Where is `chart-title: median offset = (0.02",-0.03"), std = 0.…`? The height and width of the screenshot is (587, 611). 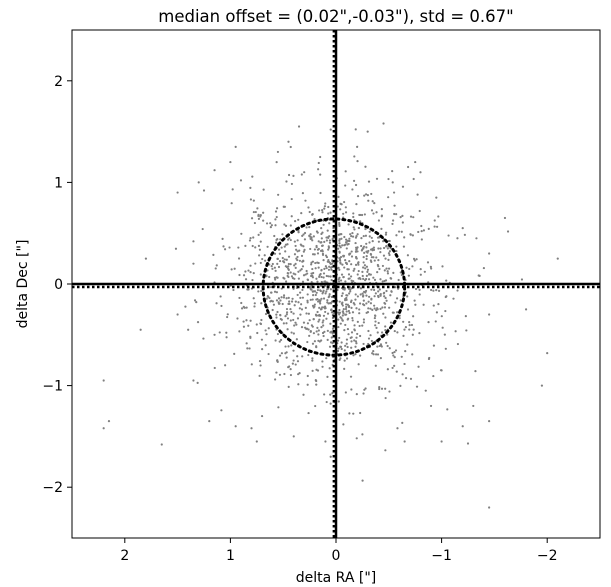
chart-title: median offset = (0.02",-0.03"), std = 0.… is located at coordinates (336, 16).